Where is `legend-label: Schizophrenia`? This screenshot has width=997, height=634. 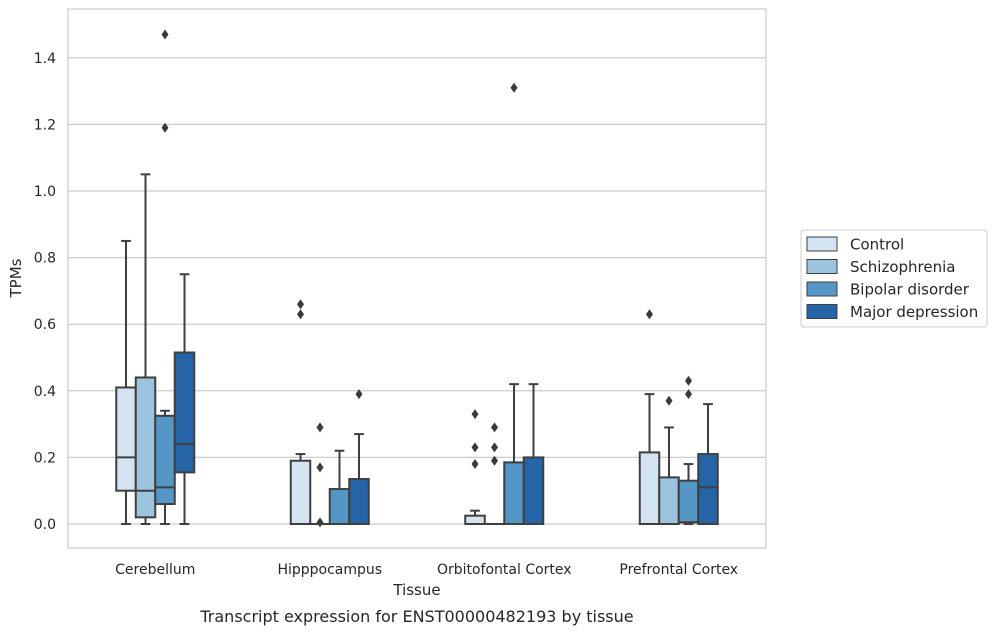
legend-label: Schizophrenia is located at coordinates (902, 267).